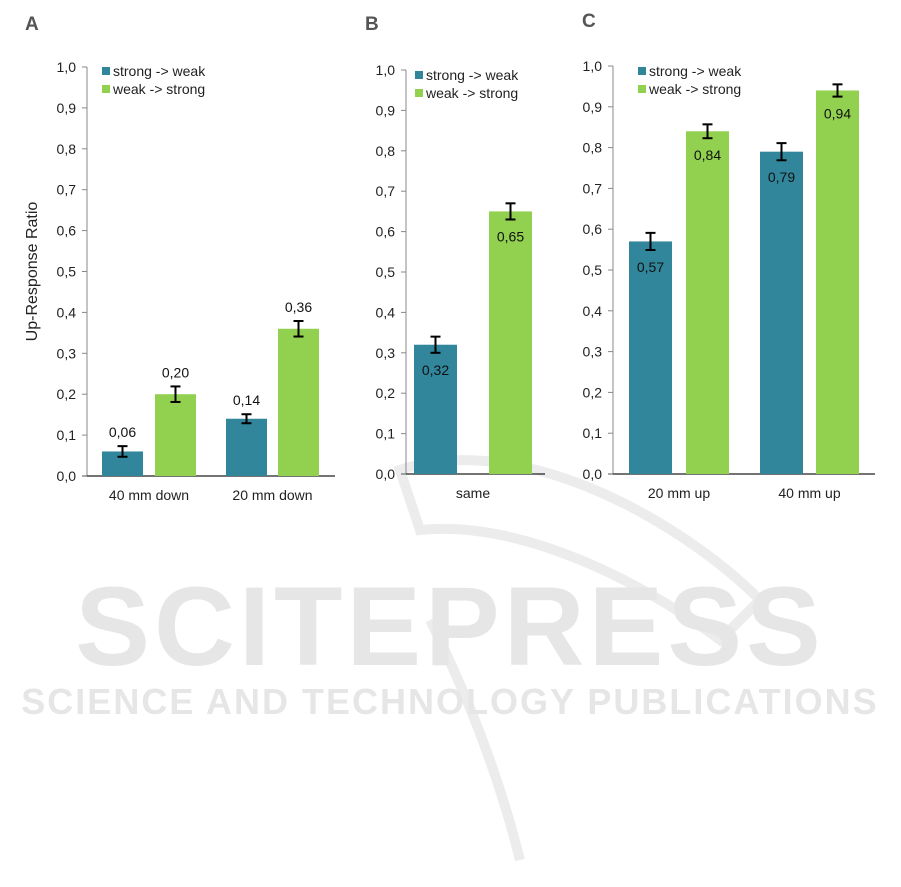 The height and width of the screenshot is (887, 901). What do you see at coordinates (32, 24) in the screenshot?
I see `panel-label-A: A` at bounding box center [32, 24].